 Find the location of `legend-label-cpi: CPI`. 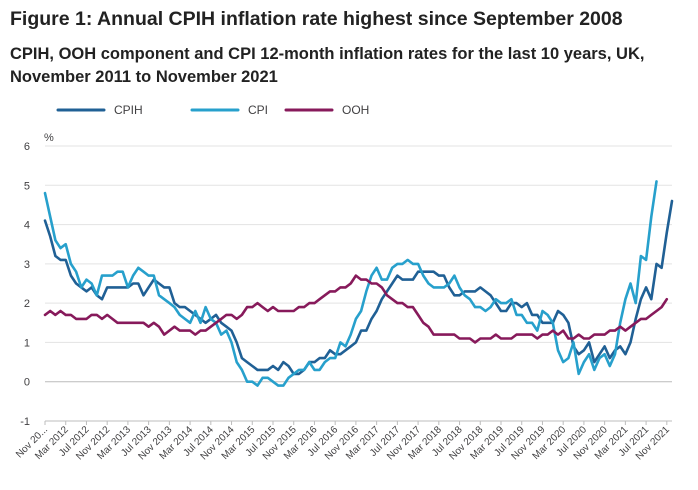

legend-label-cpi: CPI is located at coordinates (258, 110).